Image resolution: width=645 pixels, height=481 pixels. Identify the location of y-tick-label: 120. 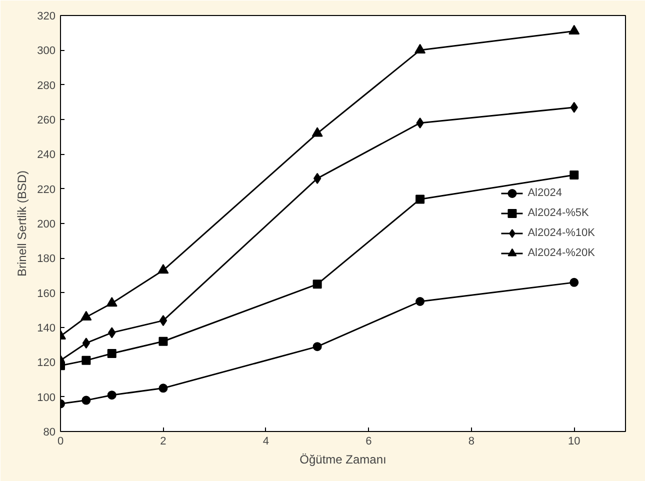
(46, 363).